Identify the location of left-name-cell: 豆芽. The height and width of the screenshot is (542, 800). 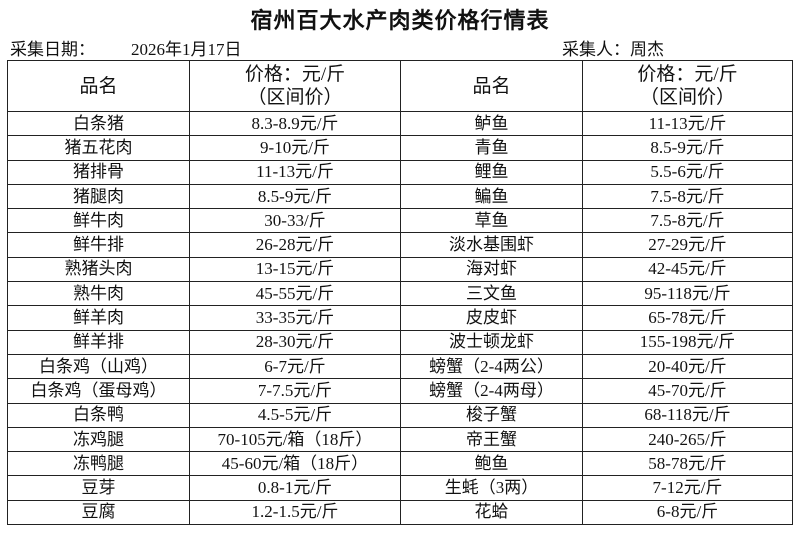
(98, 488).